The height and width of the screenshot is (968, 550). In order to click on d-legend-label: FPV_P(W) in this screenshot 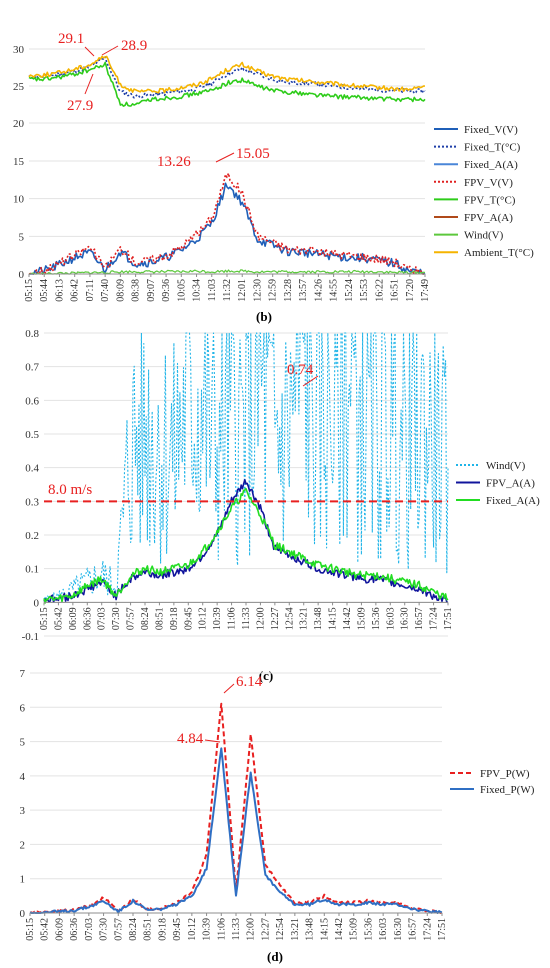, I will do `click(505, 774)`.